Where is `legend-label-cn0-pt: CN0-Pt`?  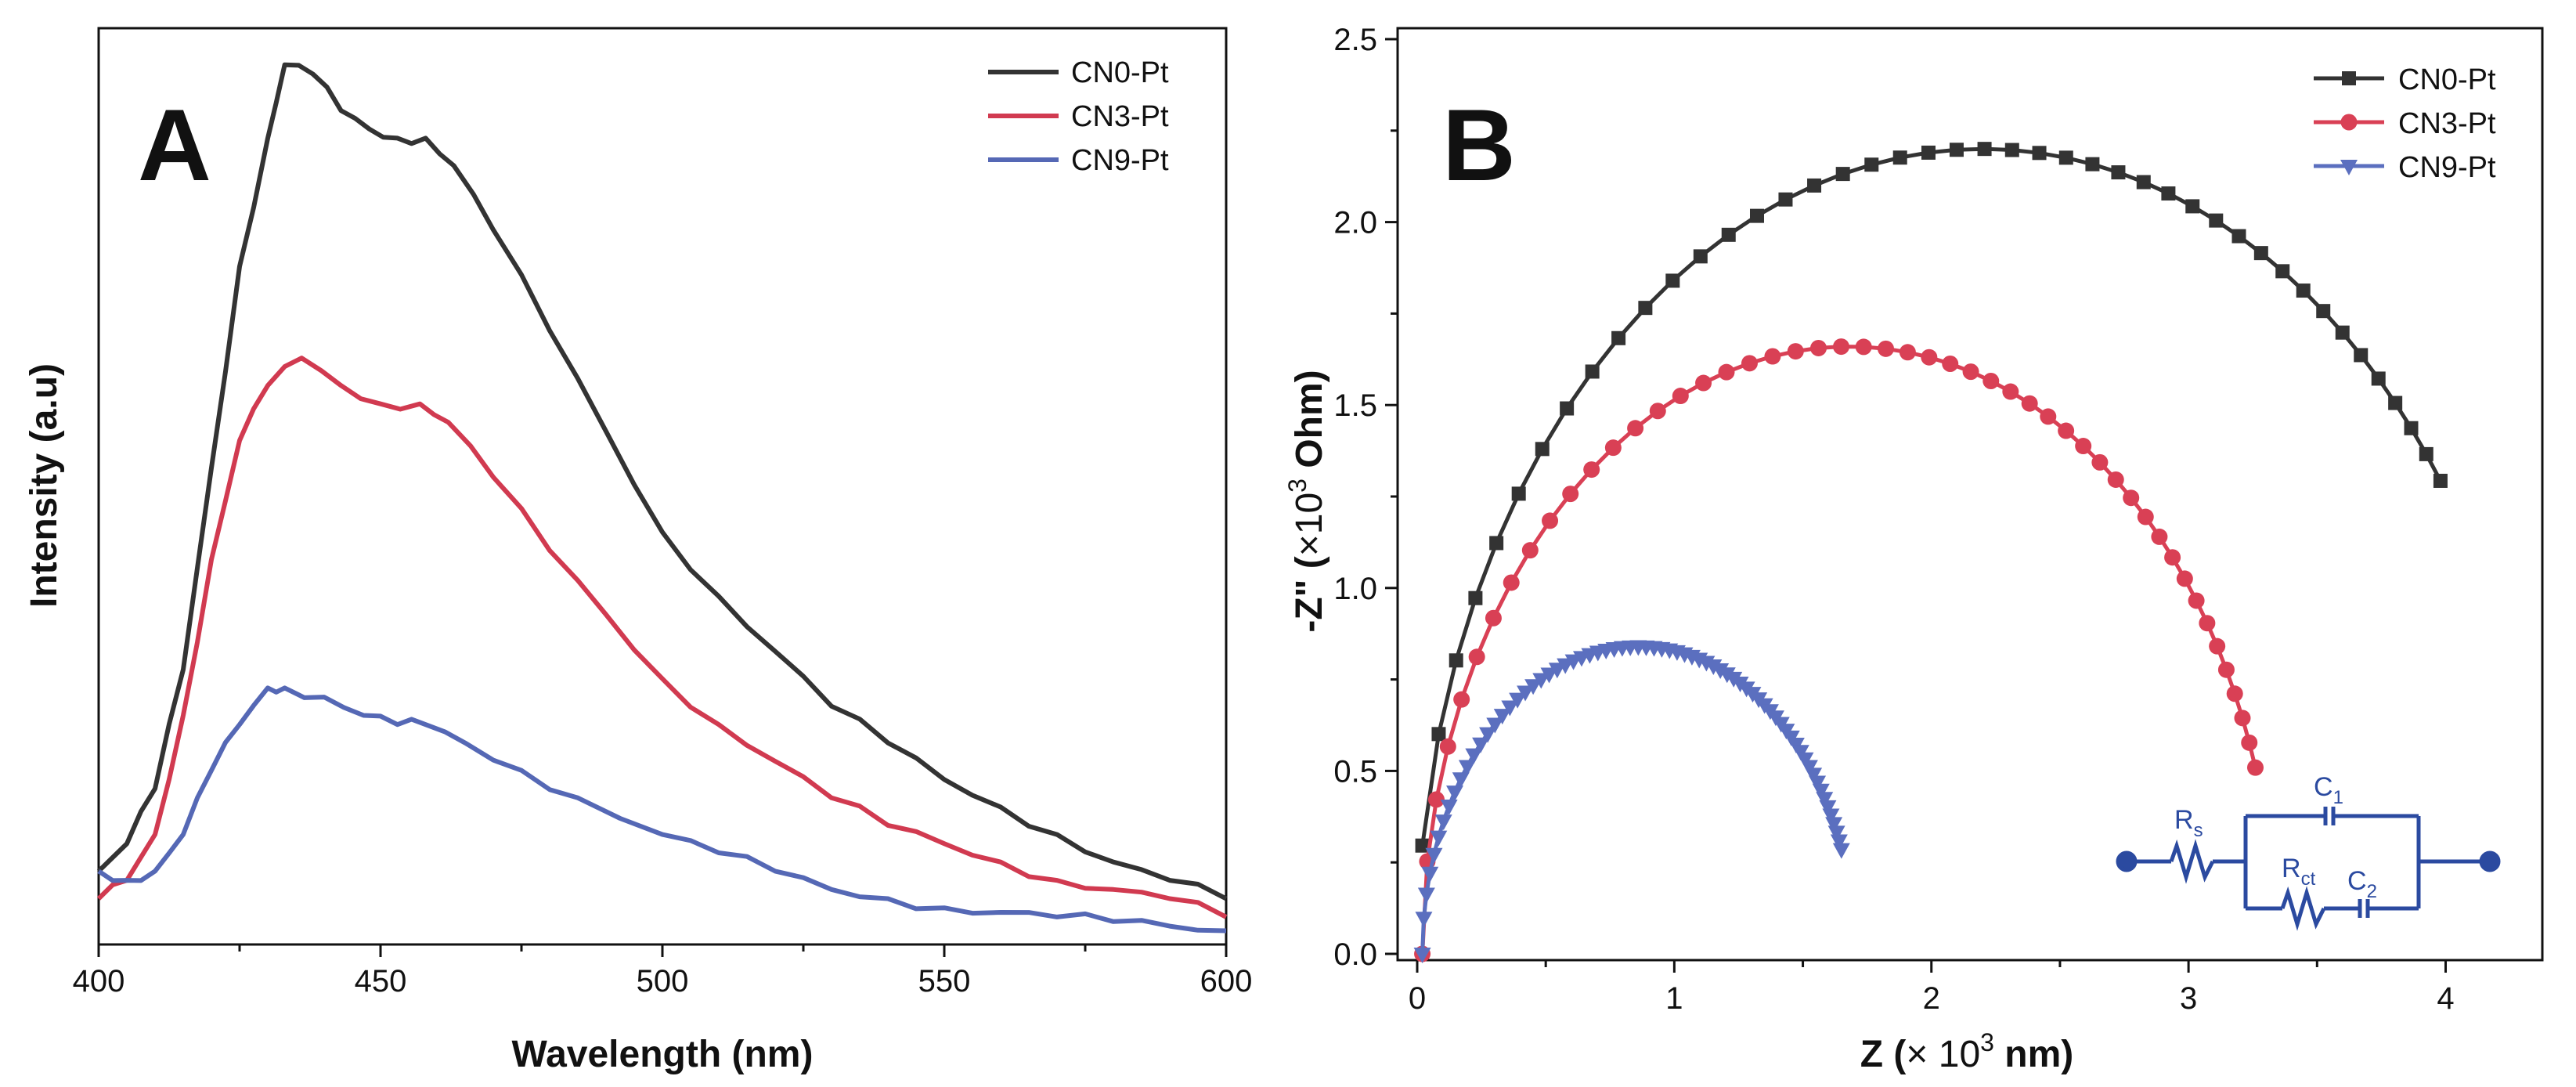
legend-label-cn0-pt: CN0-Pt is located at coordinates (1120, 72).